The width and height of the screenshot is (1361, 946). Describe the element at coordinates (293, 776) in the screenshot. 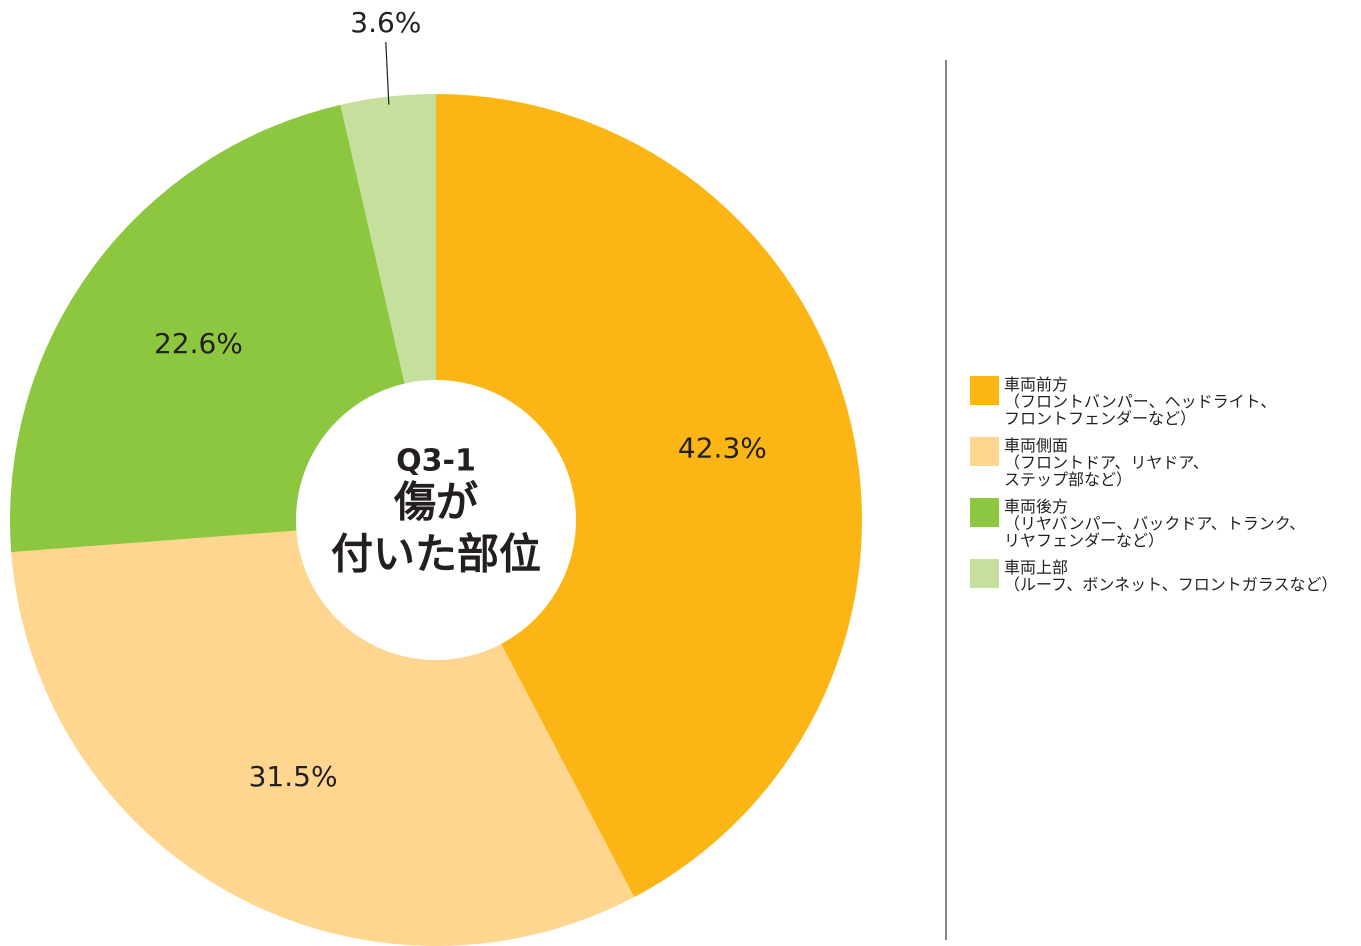

I see `value-label: 31.5%` at that location.